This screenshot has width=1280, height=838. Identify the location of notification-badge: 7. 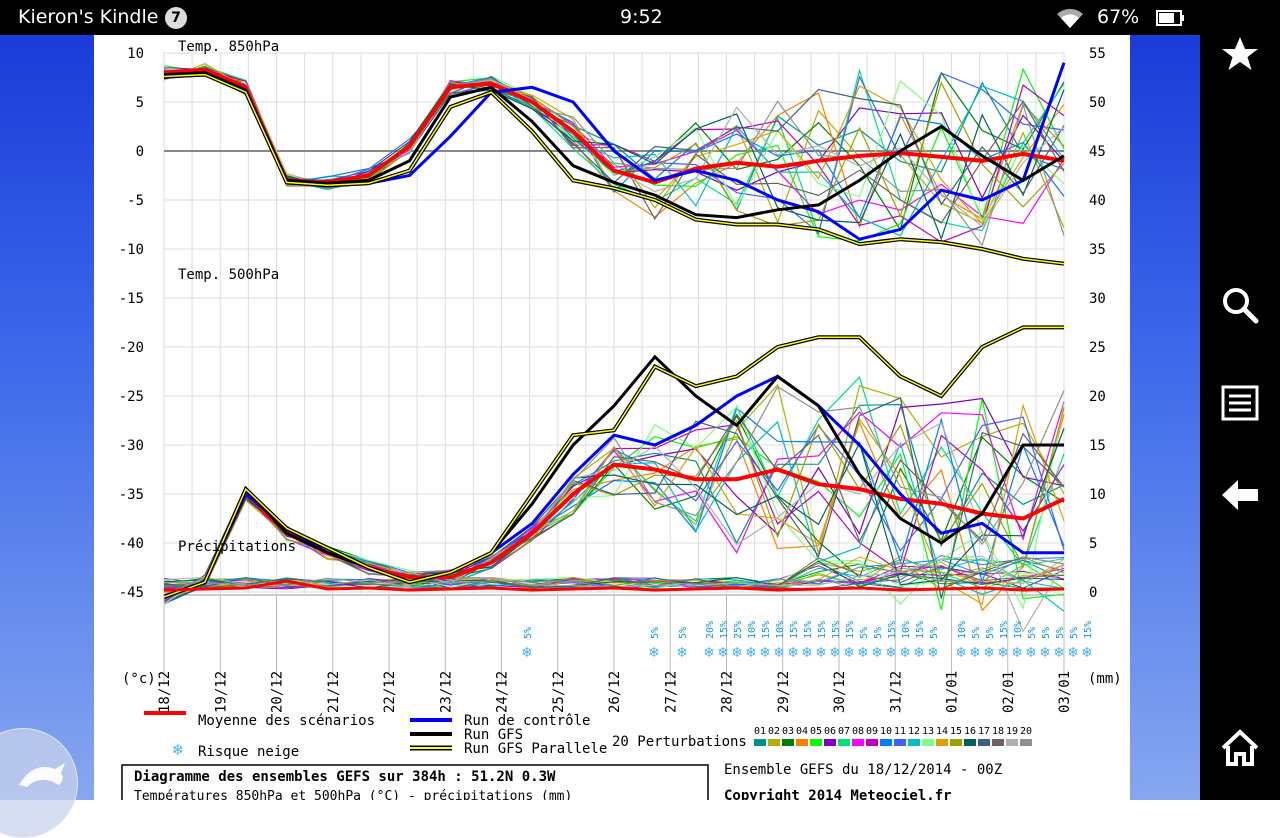
(176, 18).